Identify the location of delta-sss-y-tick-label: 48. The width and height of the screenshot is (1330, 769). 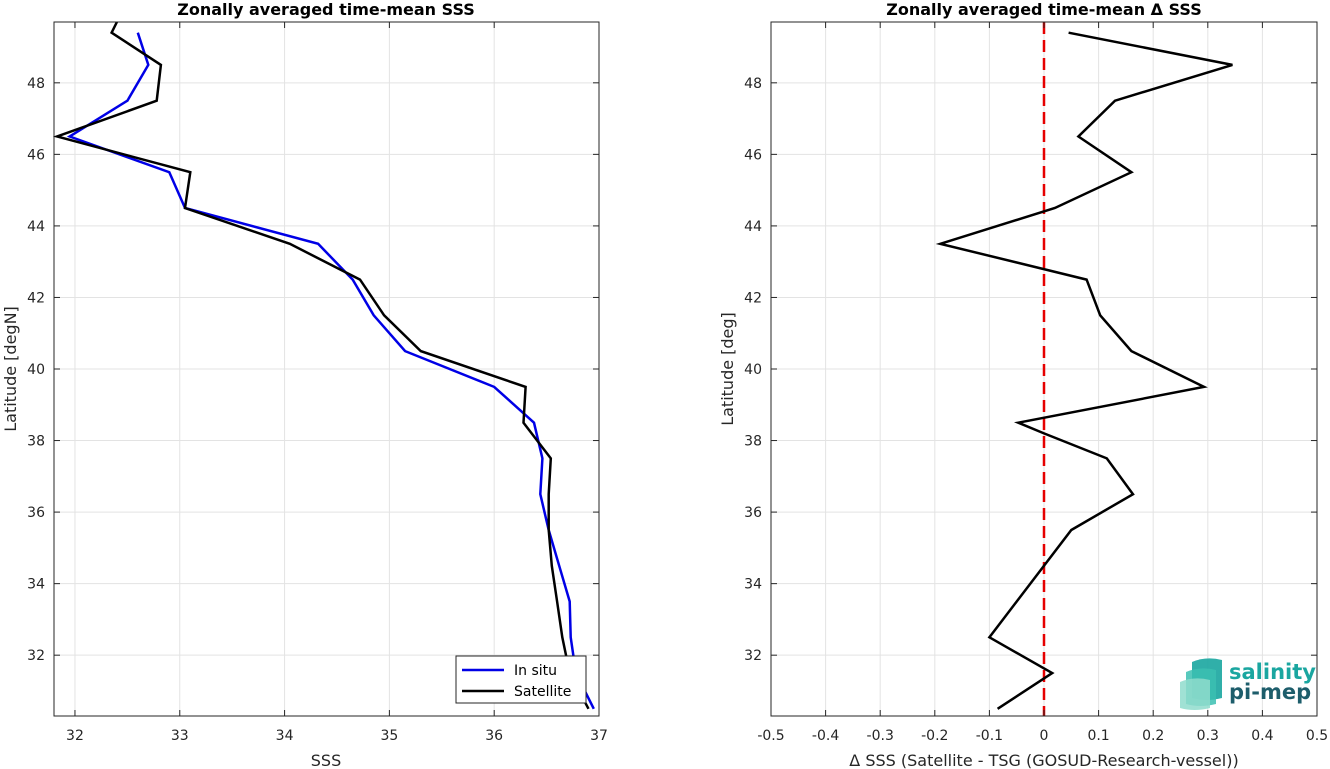
(753, 84).